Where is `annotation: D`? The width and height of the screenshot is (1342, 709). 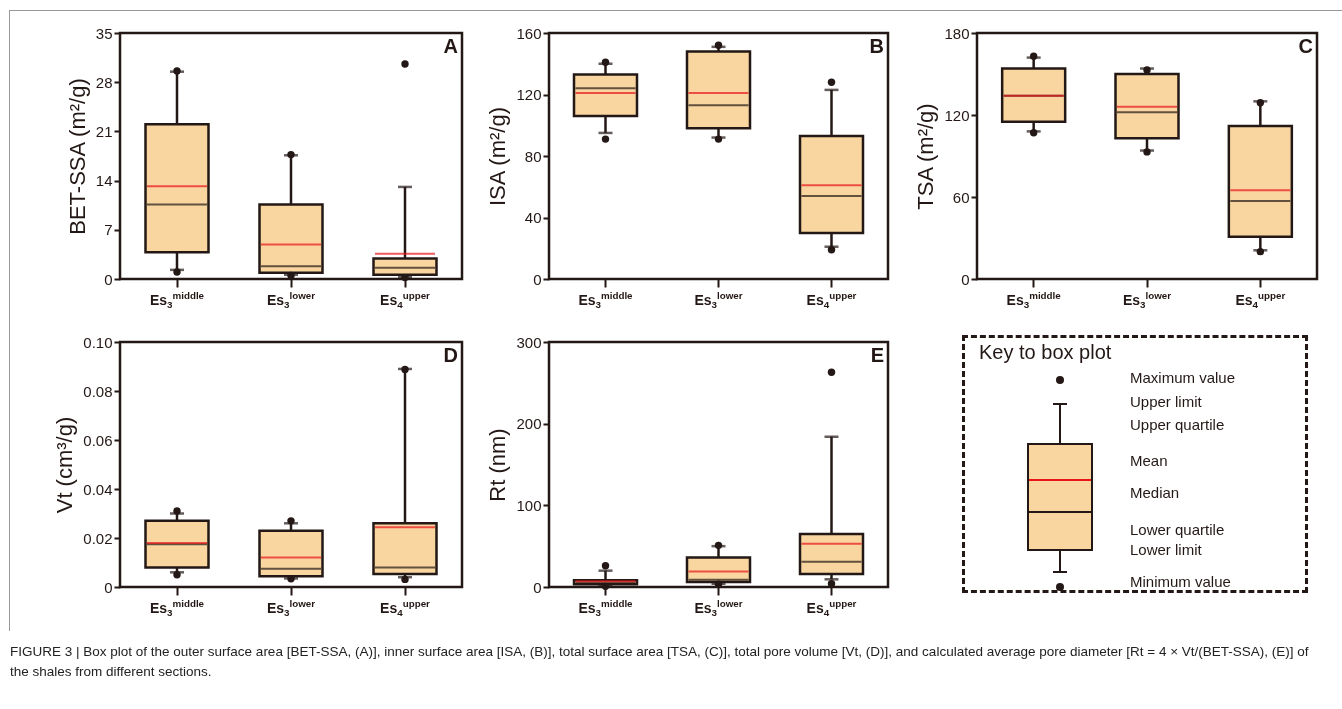 annotation: D is located at coordinates (450, 355).